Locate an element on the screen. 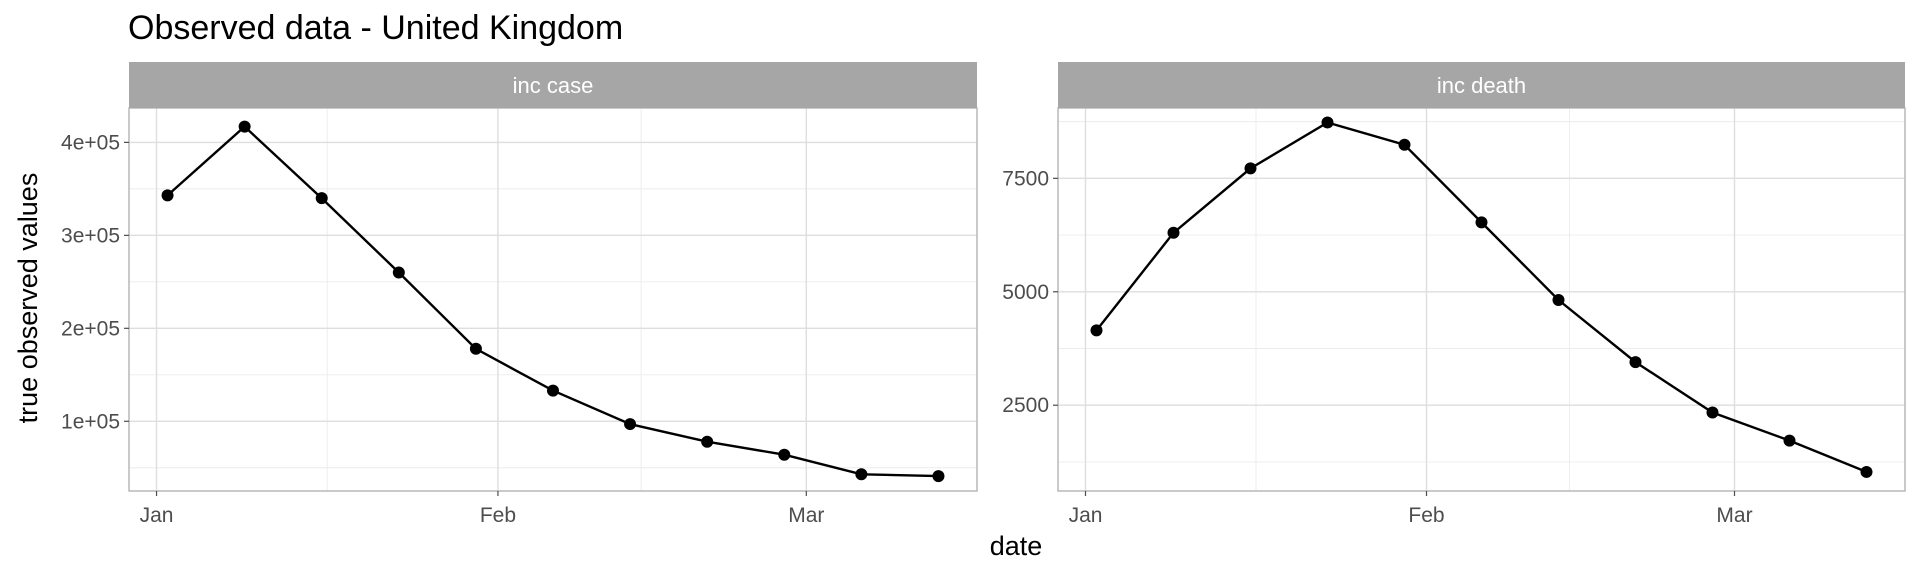 This screenshot has height=576, width=1920. y-tick-label: 7500 is located at coordinates (1025, 178).